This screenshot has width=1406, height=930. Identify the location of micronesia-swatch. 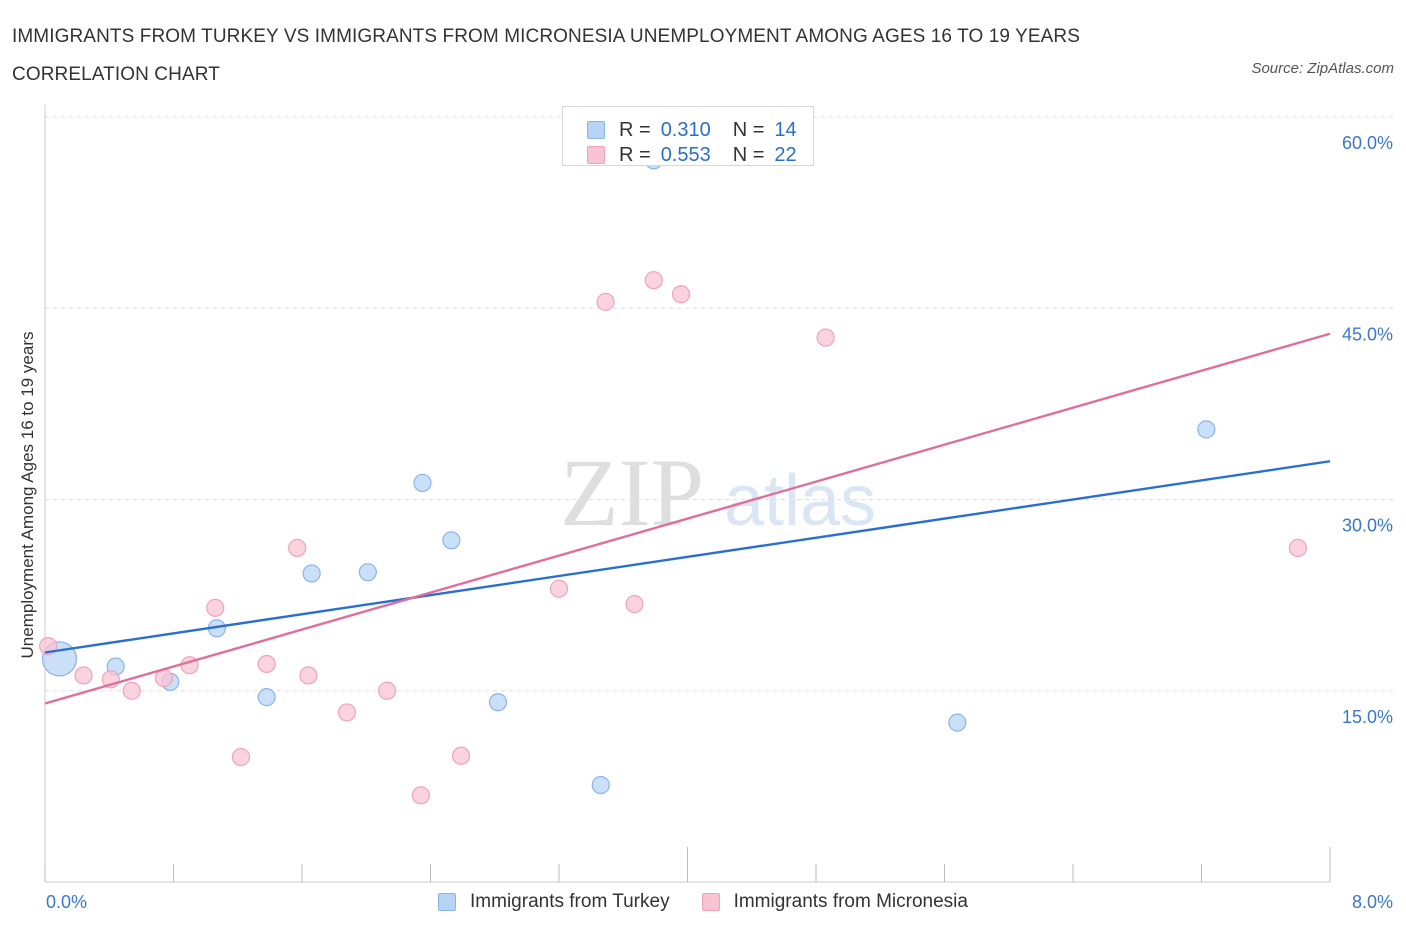
(596, 155).